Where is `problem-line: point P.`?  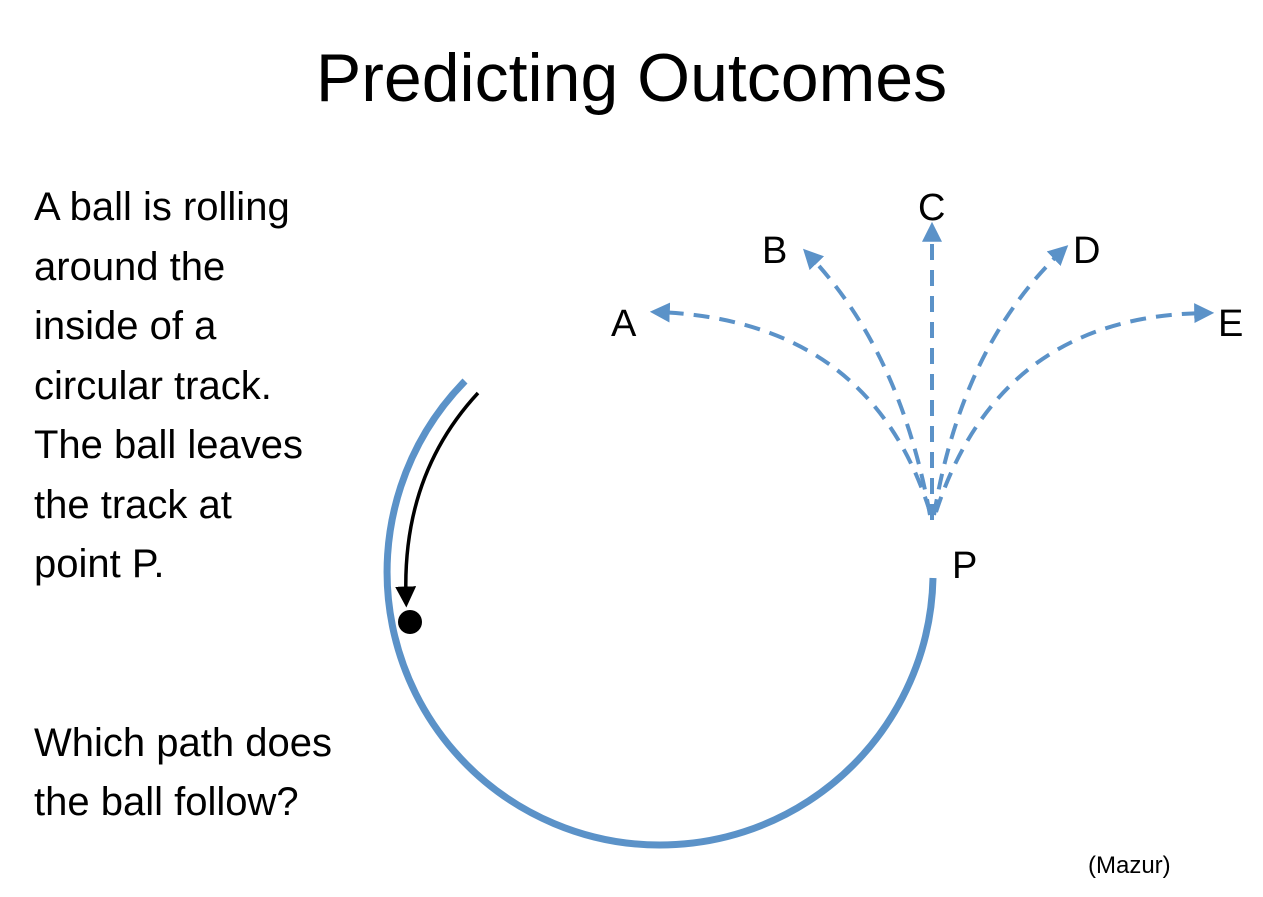 problem-line: point P. is located at coordinates (99, 564).